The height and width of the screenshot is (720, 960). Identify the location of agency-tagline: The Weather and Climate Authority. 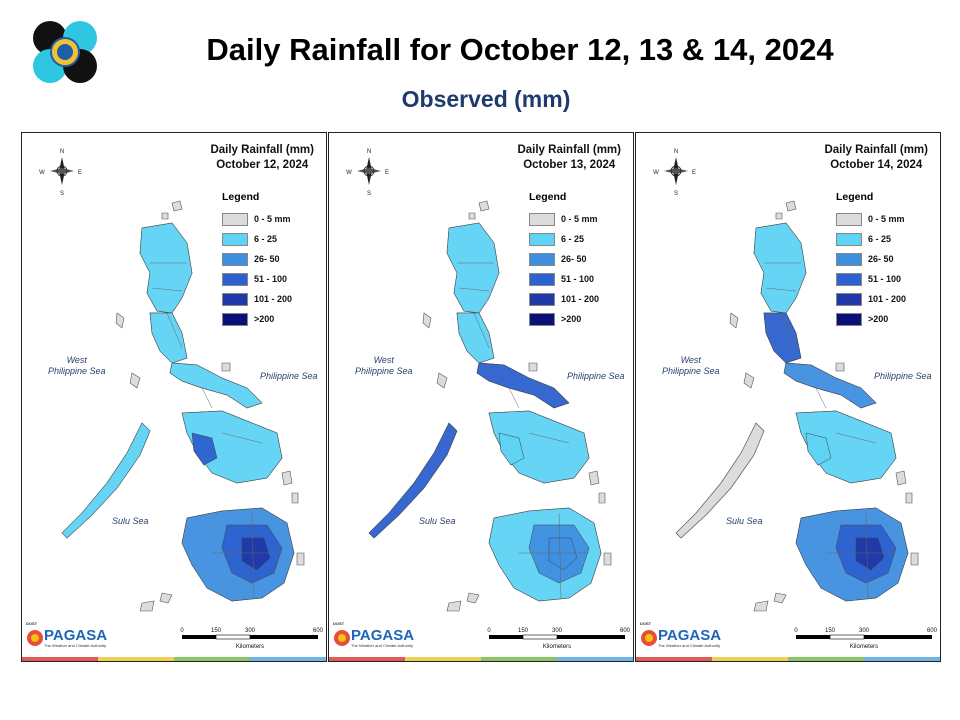
(382, 645).